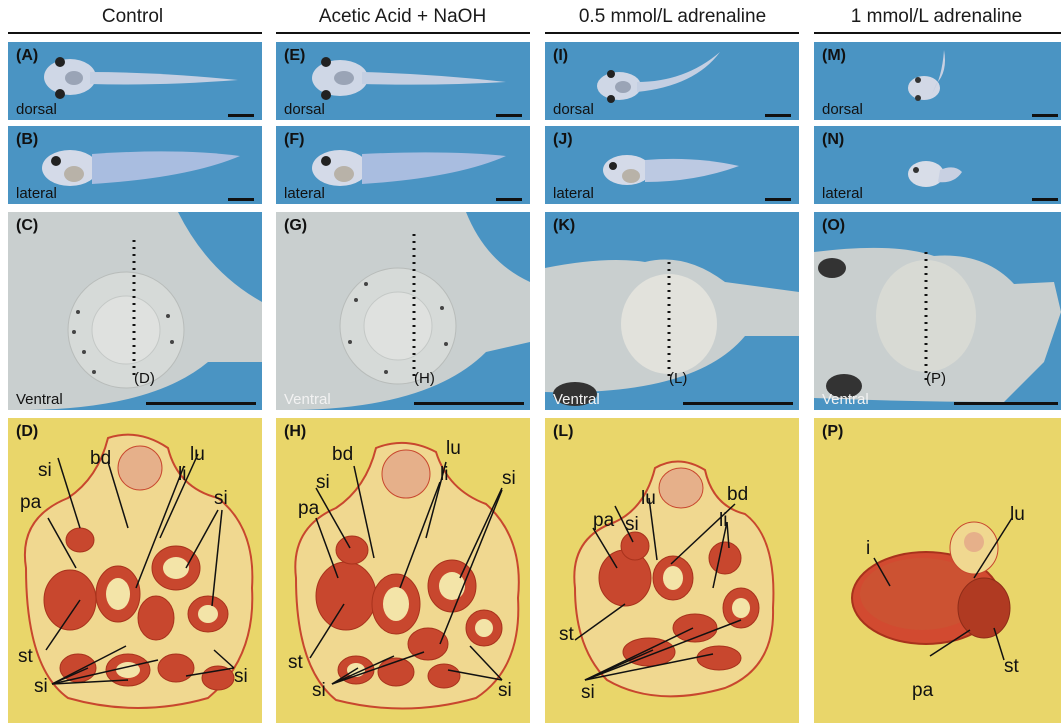  I want to click on panel-label: (N), so click(833, 139).